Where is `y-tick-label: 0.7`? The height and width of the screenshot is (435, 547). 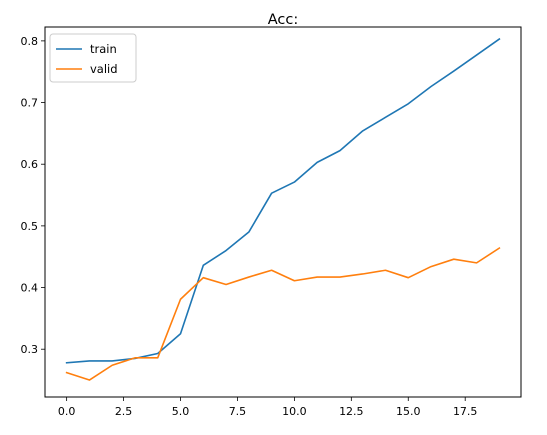 y-tick-label: 0.7 is located at coordinates (30, 103).